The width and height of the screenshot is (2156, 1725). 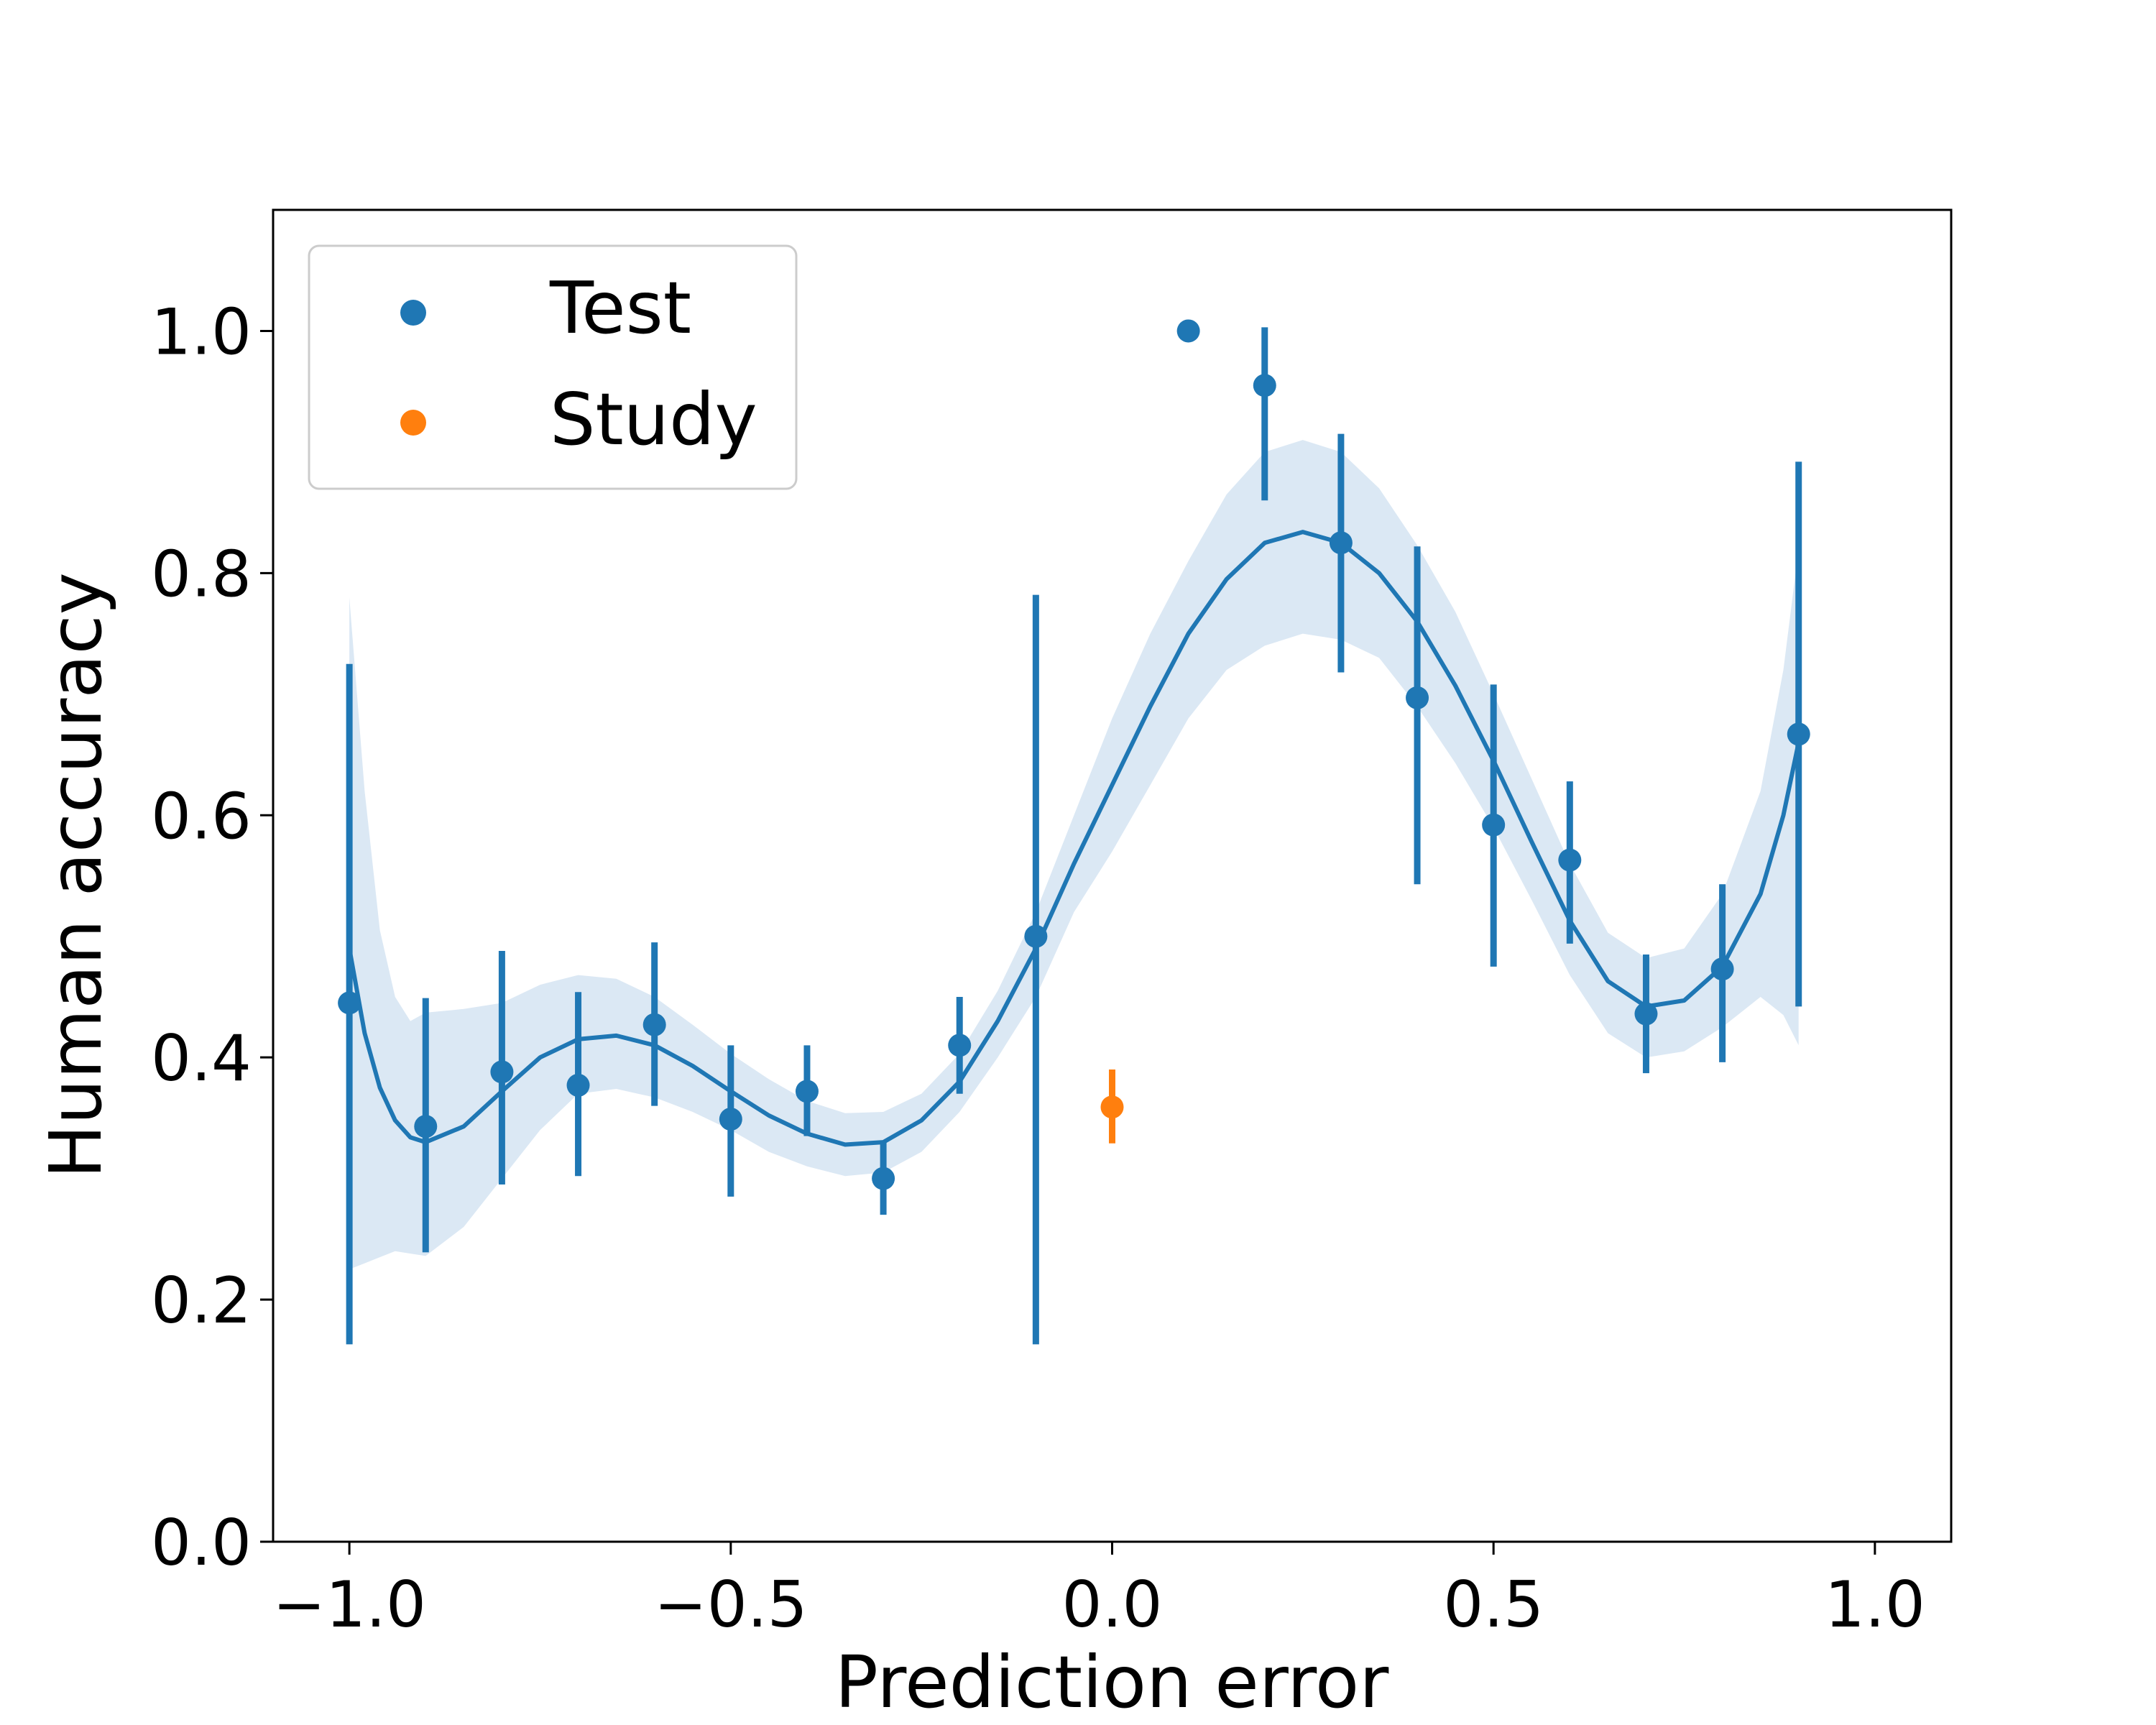 I want to click on y-tick-label: 0.2, so click(x=201, y=1301).